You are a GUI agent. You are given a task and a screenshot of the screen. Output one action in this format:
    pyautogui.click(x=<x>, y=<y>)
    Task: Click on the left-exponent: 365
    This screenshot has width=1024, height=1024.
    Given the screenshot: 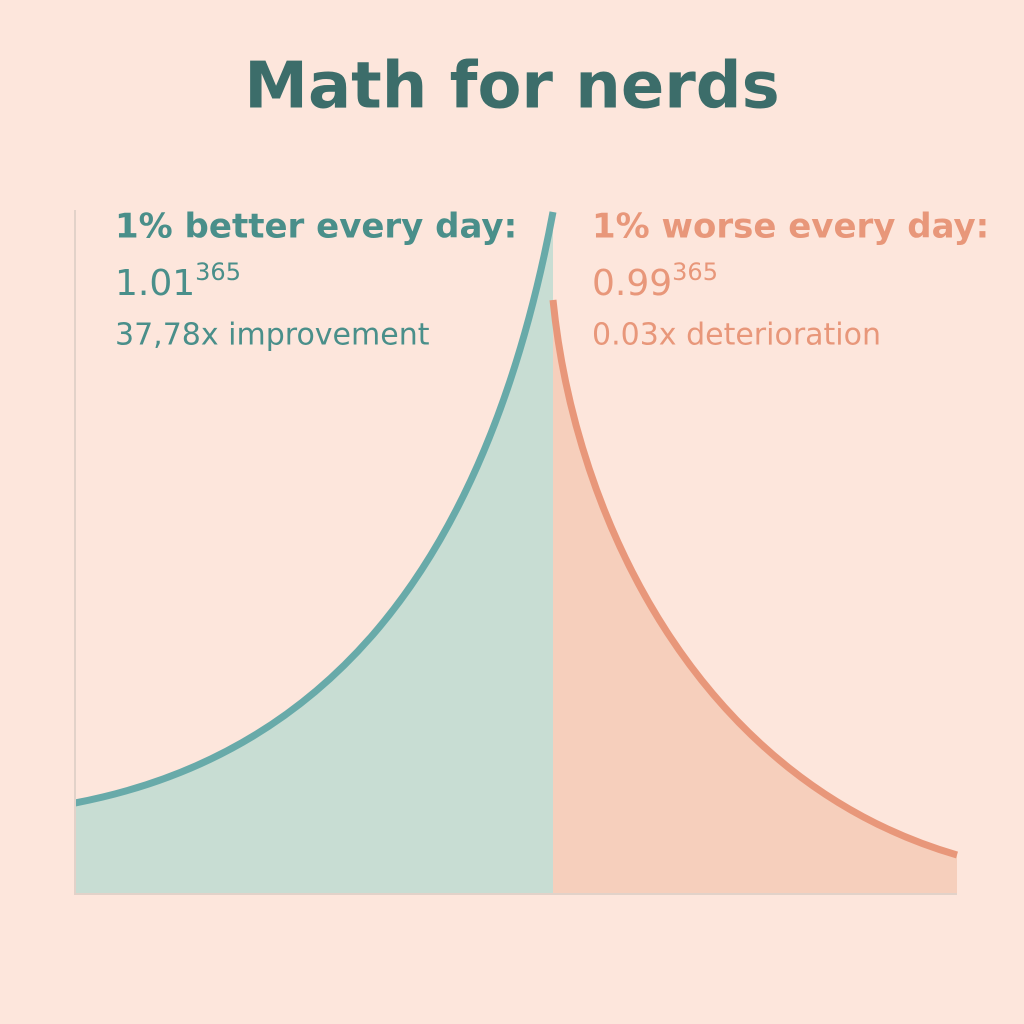 What is the action you would take?
    pyautogui.click(x=218, y=272)
    